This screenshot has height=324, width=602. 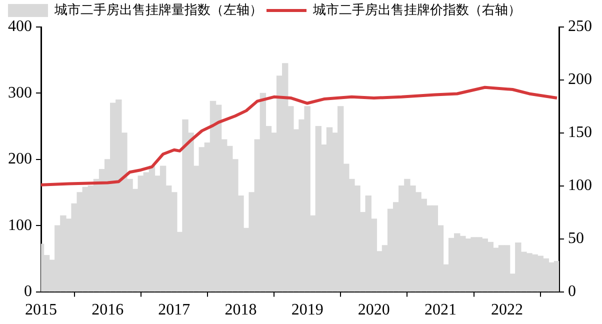 What do you see at coordinates (580, 185) in the screenshot?
I see `y2-tick-label: 100` at bounding box center [580, 185].